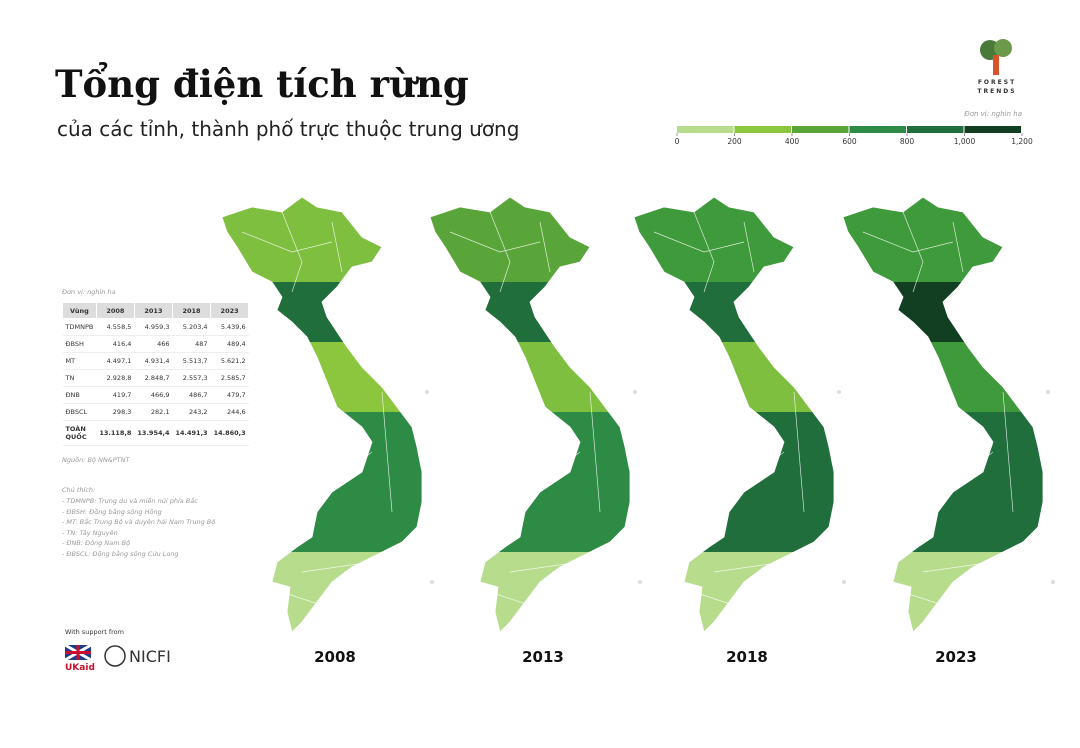  I want to click on table-cell: TN, so click(79, 378).